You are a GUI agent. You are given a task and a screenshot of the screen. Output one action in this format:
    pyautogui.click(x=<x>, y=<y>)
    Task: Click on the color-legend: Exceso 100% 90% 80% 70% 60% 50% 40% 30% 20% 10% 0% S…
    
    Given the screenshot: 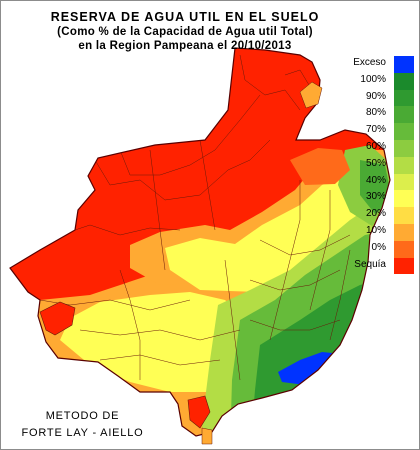 What is the action you would take?
    pyautogui.click(x=385, y=165)
    